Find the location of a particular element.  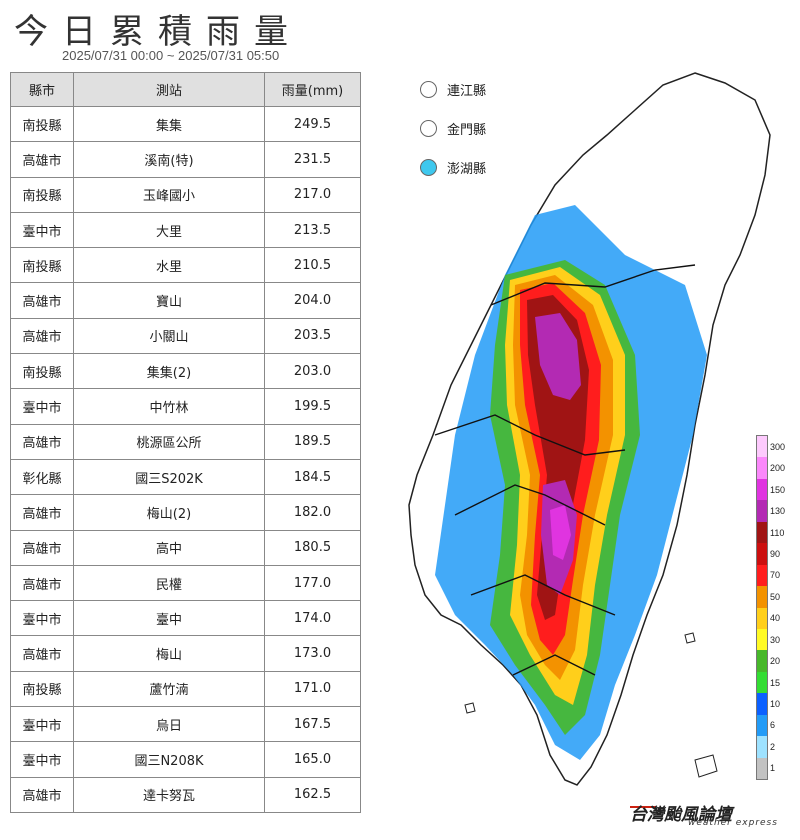

scale-label: 200 is located at coordinates (778, 468).